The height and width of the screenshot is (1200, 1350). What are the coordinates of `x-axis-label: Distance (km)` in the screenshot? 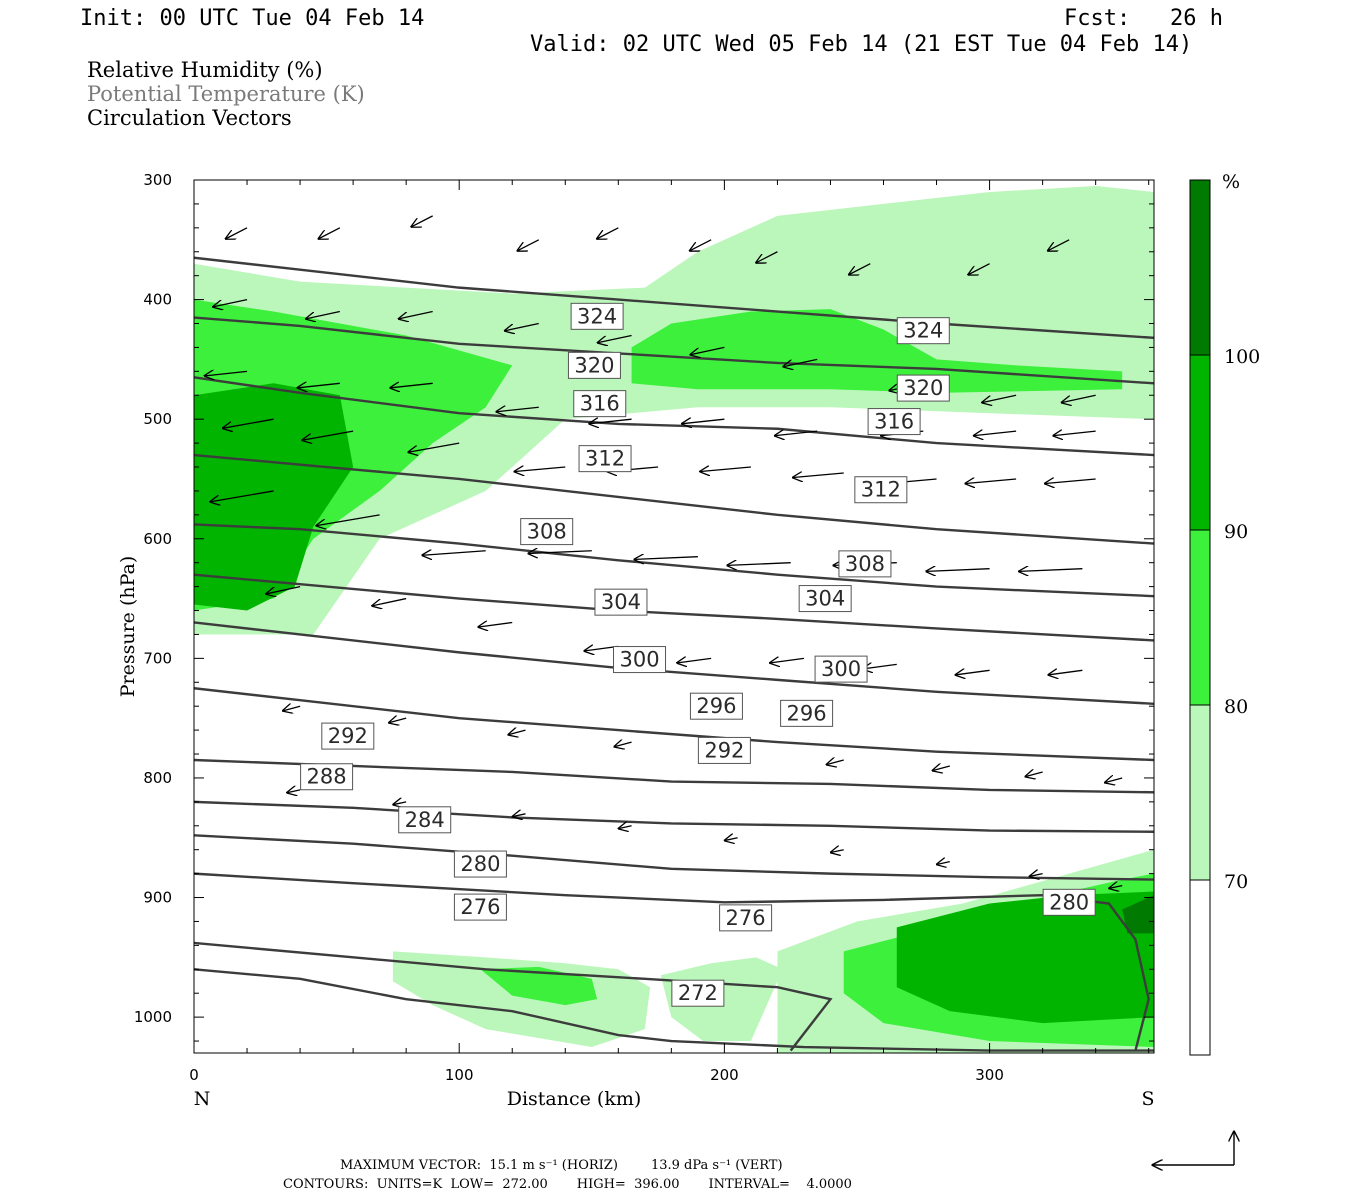 It's located at (574, 1099).